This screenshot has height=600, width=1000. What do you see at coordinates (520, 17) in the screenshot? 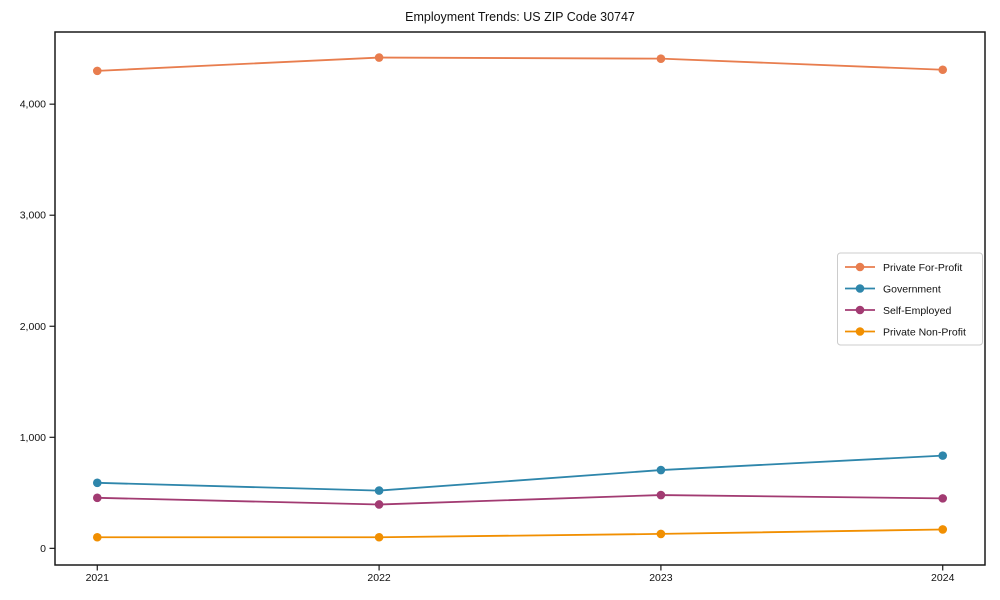
I see `chart-title: Employment Trends: US ZIP Code 30747` at bounding box center [520, 17].